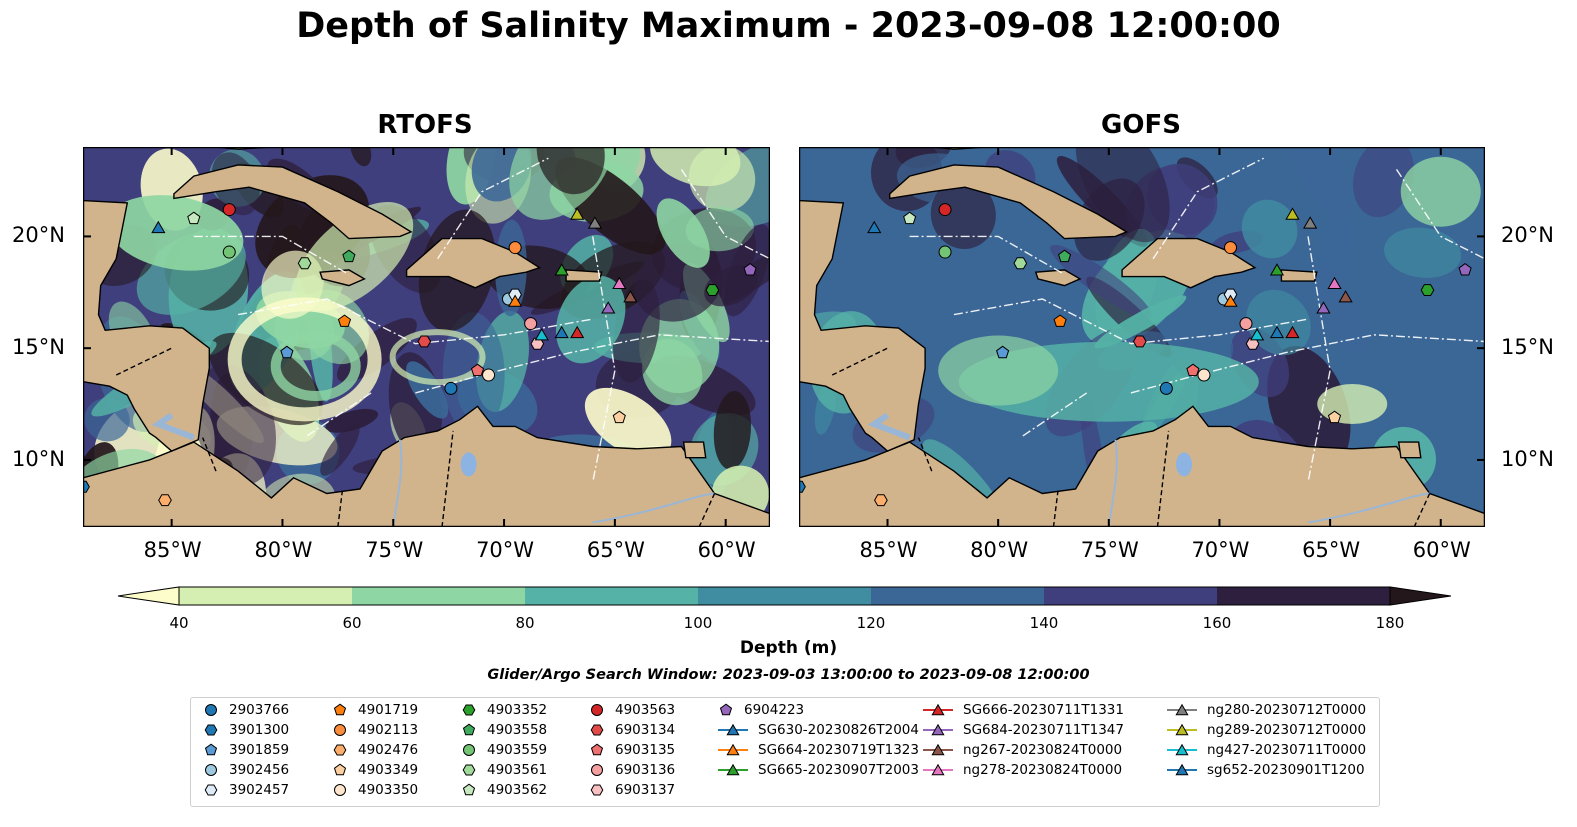 The image size is (1577, 827). Describe the element at coordinates (1217, 623) in the screenshot. I see `colorbar-tick-label: 160` at that location.